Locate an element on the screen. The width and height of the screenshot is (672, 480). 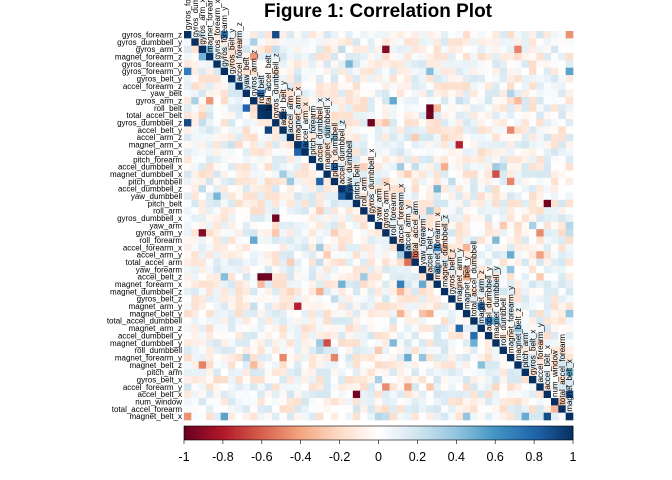
row-label: magnet_dumbbell_z is located at coordinates (146, 291).